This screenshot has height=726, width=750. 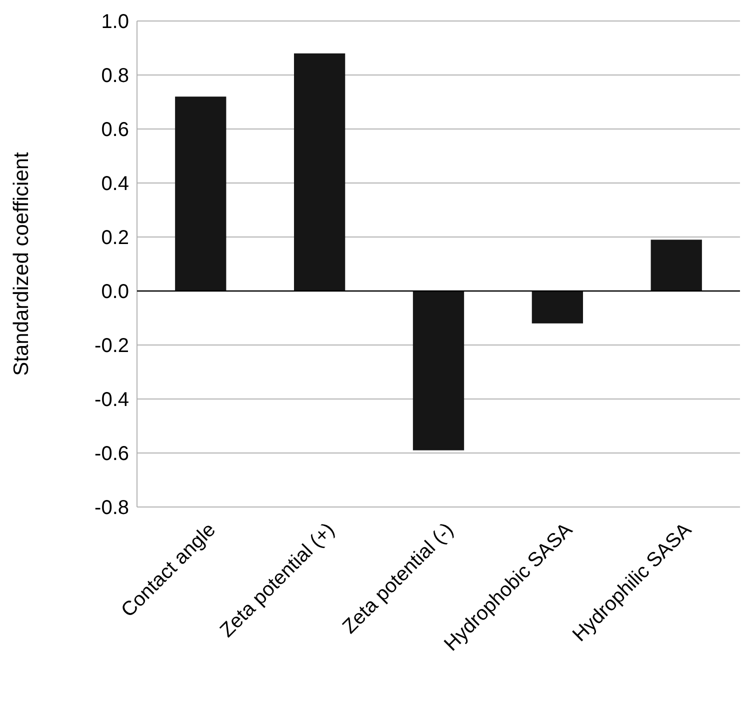 What do you see at coordinates (115, 292) in the screenshot?
I see `y-tick-label: 0.0` at bounding box center [115, 292].